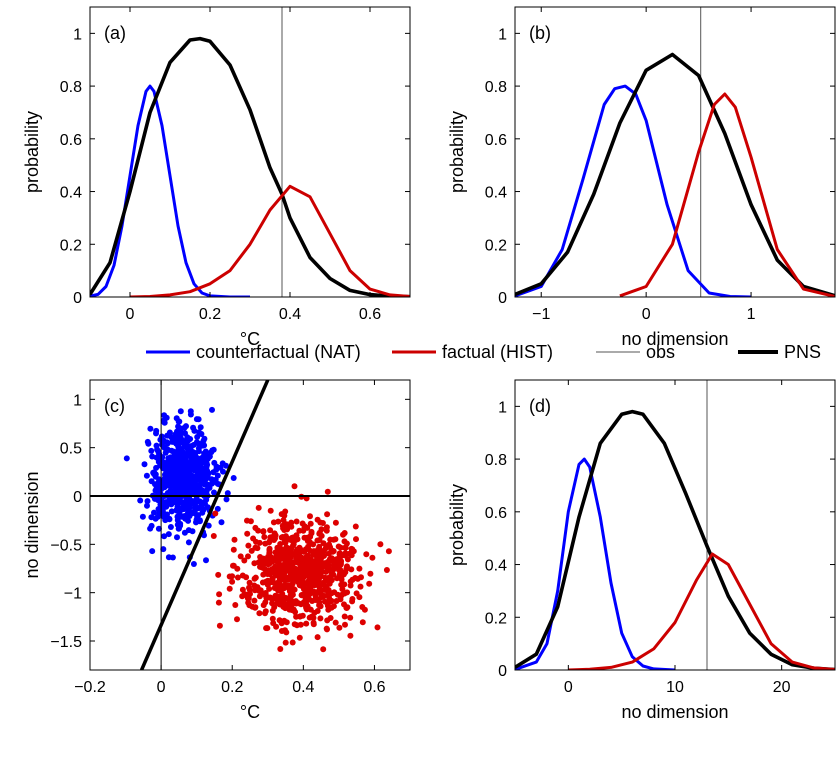 The image size is (838, 759). Describe the element at coordinates (675, 687) in the screenshot. I see `x-tick-label: 10` at that location.